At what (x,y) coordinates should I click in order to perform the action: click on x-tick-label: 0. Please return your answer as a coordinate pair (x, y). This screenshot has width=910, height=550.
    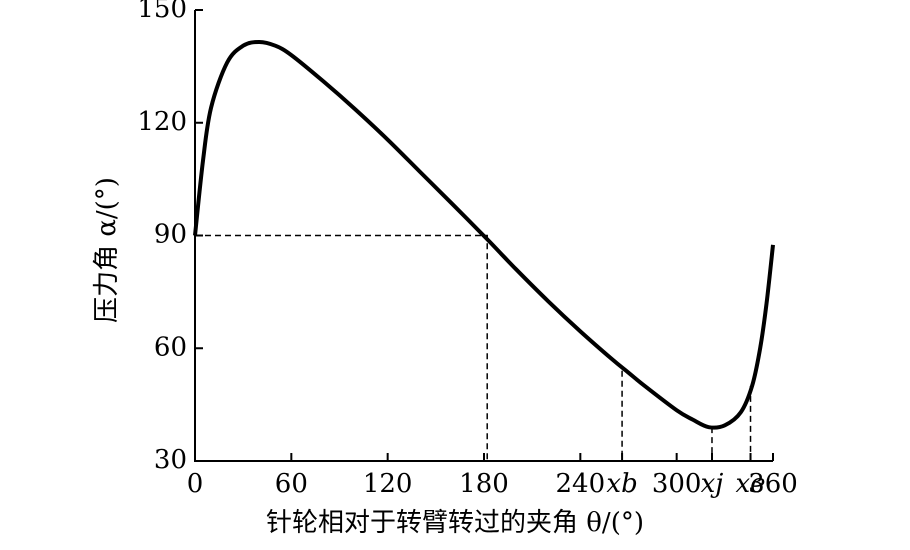
    Looking at the image, I should click on (195, 484).